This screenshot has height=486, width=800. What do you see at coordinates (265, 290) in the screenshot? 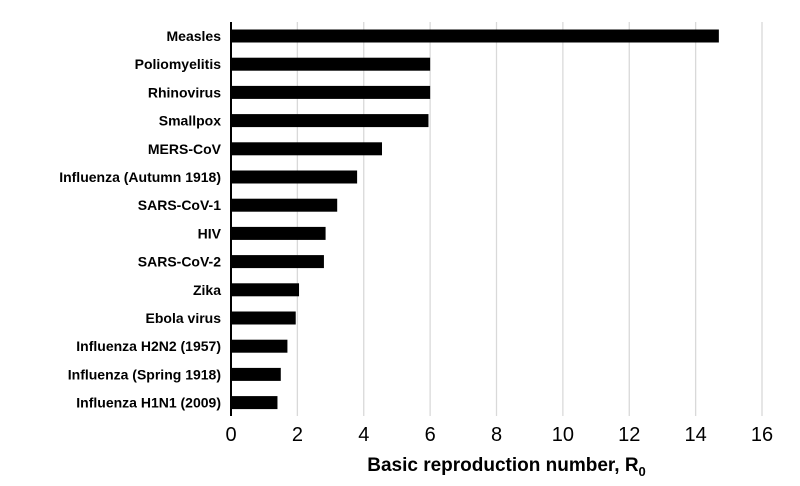
I see `bar-zika` at bounding box center [265, 290].